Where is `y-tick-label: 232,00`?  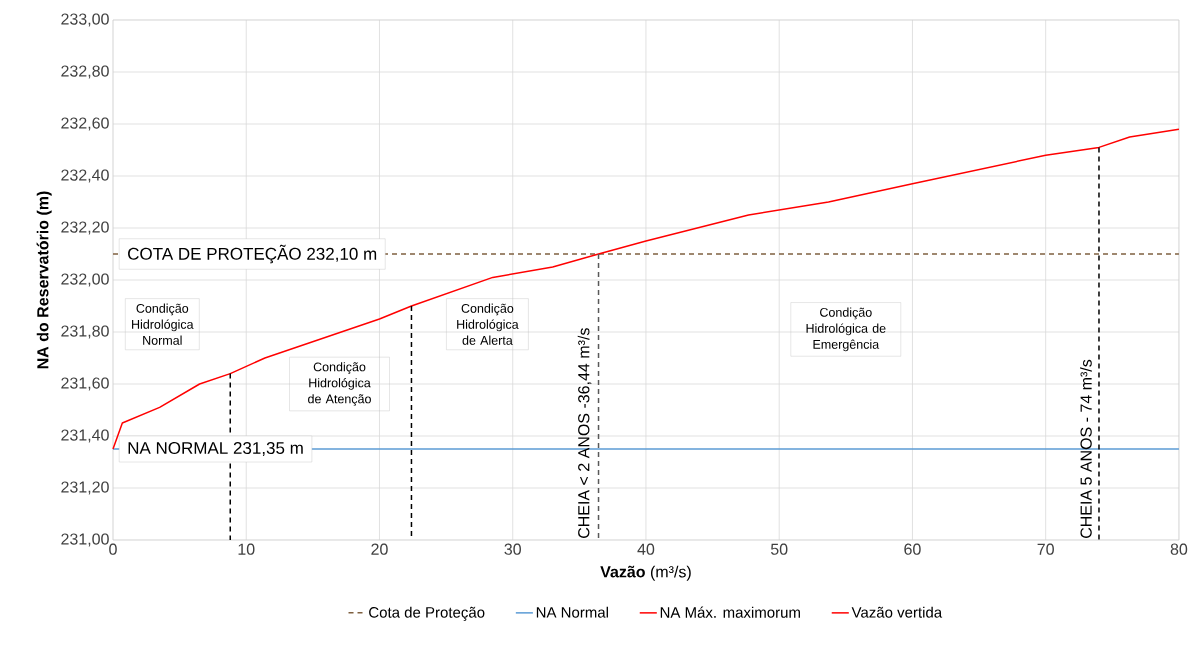
y-tick-label: 232,00 is located at coordinates (85, 280).